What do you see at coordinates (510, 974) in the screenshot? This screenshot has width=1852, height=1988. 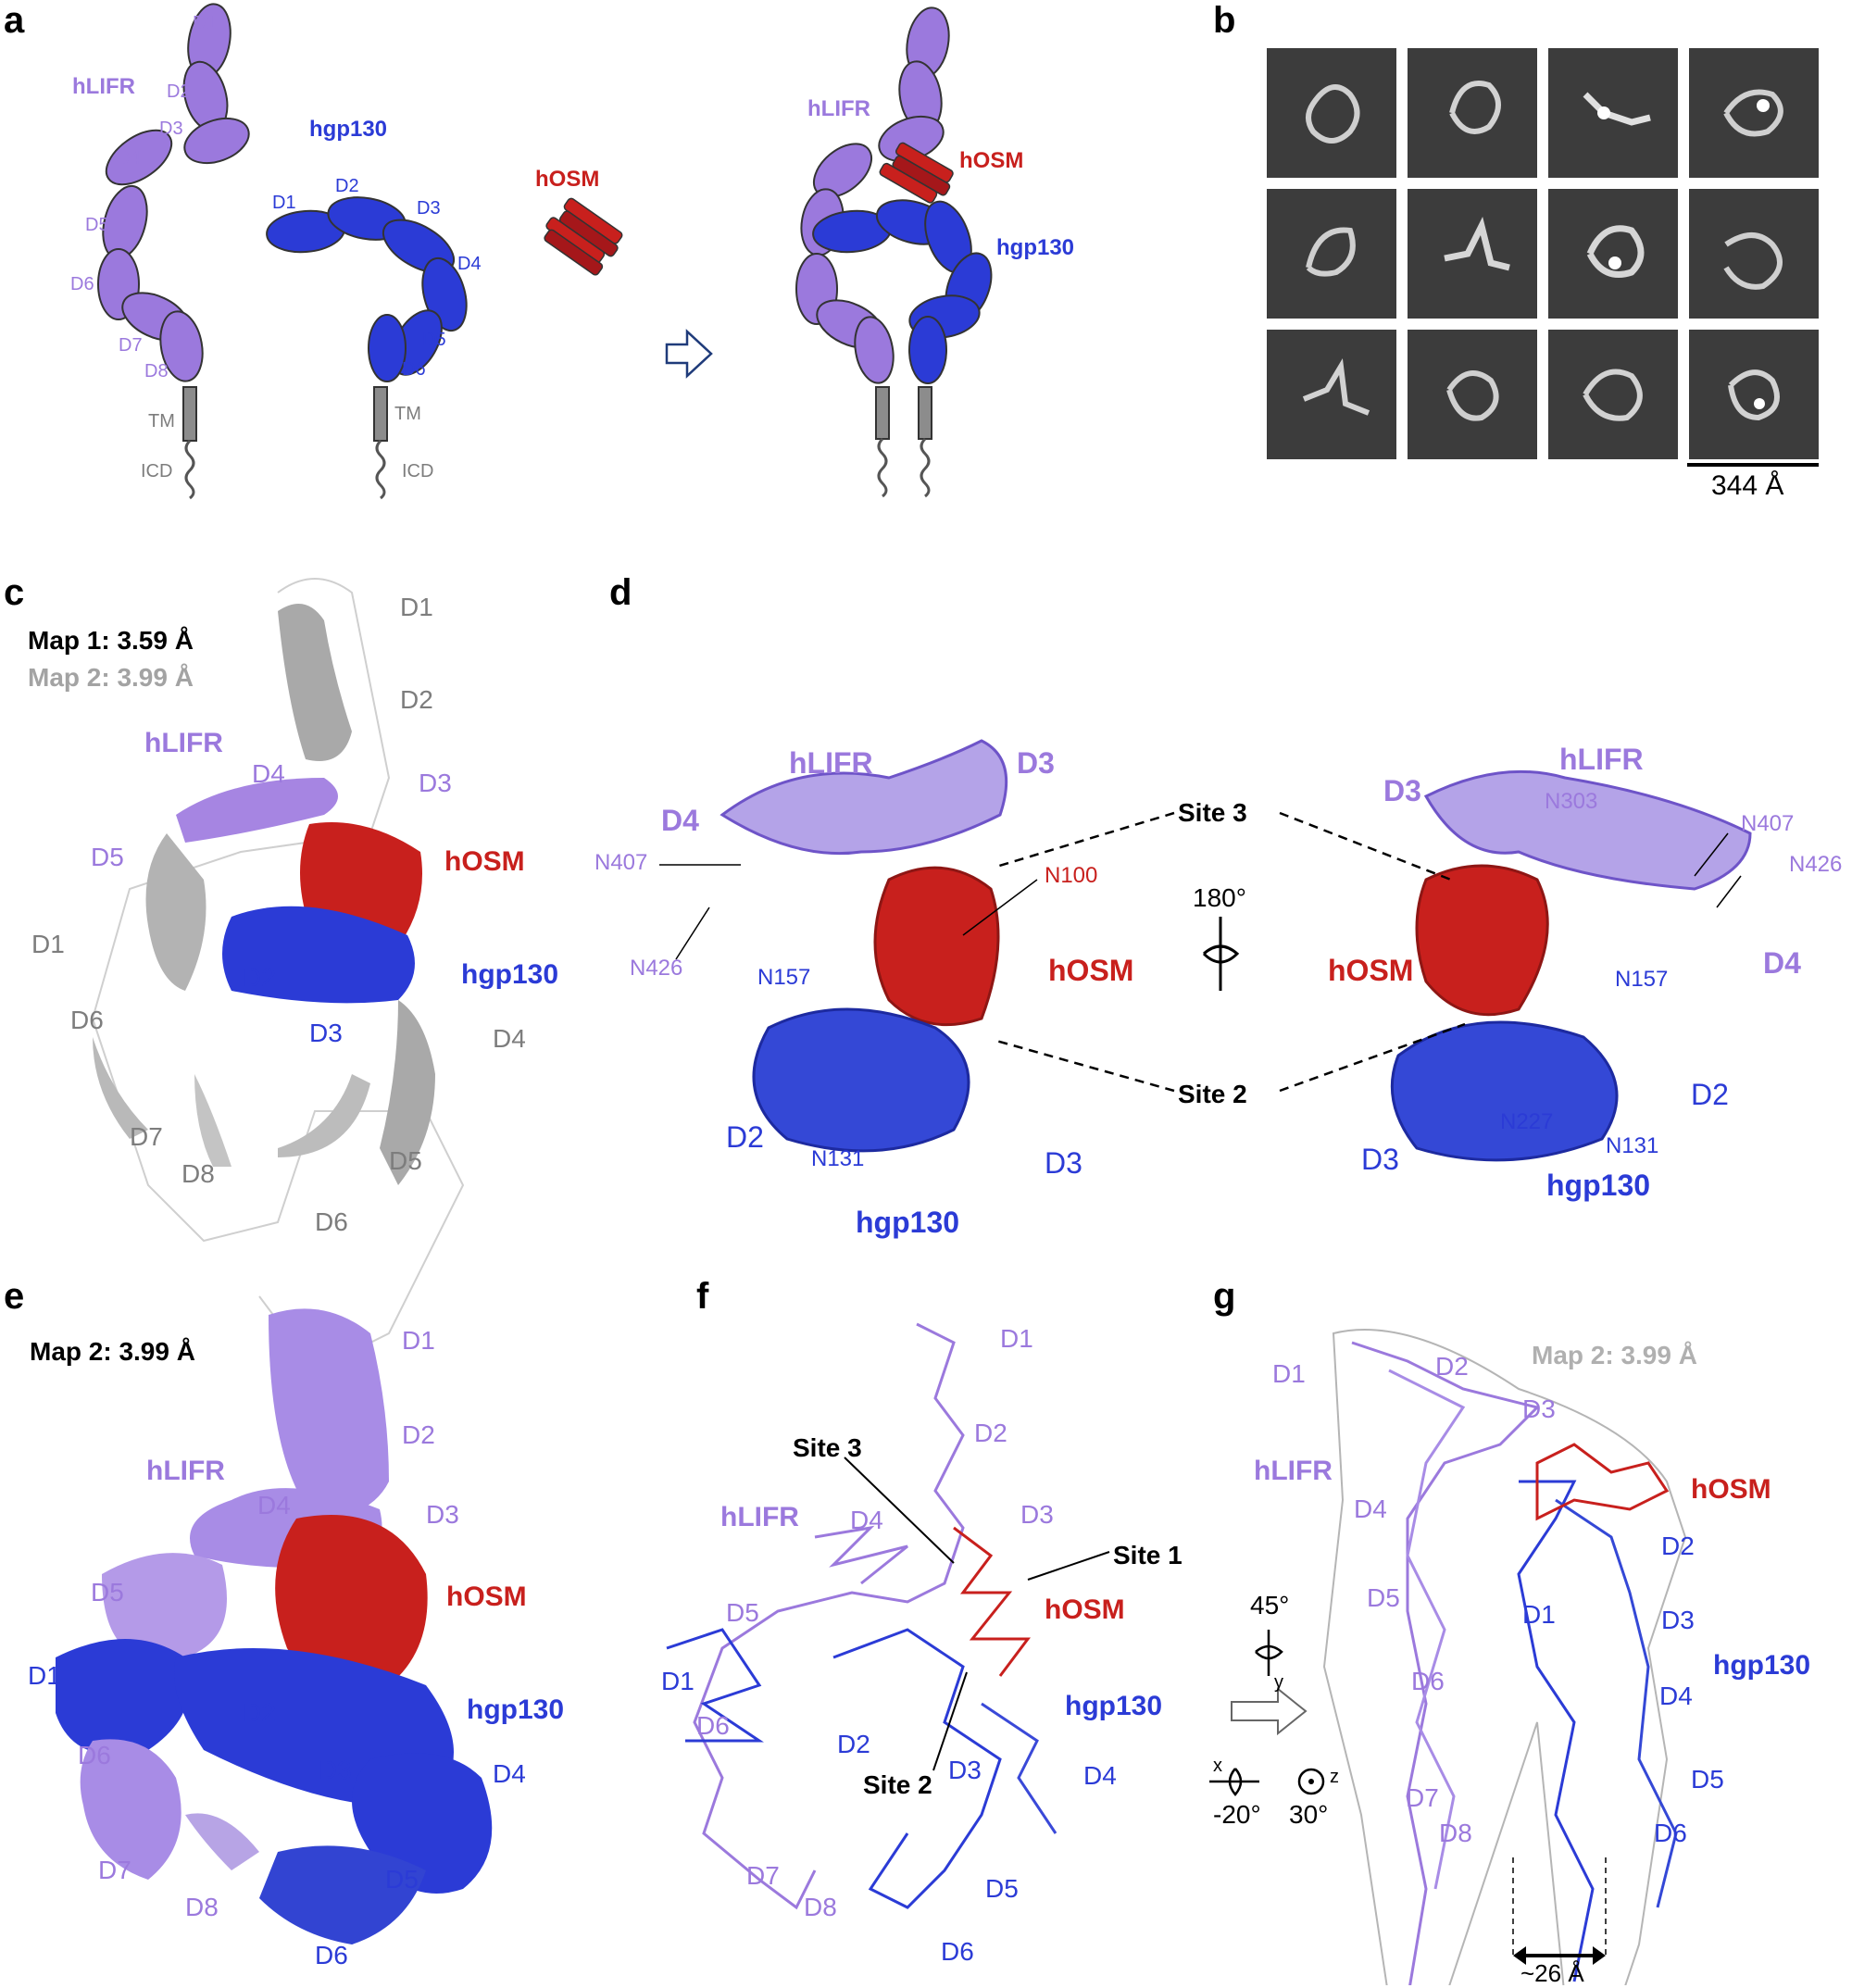 I see `c-hgp130-label: hgp130` at bounding box center [510, 974].